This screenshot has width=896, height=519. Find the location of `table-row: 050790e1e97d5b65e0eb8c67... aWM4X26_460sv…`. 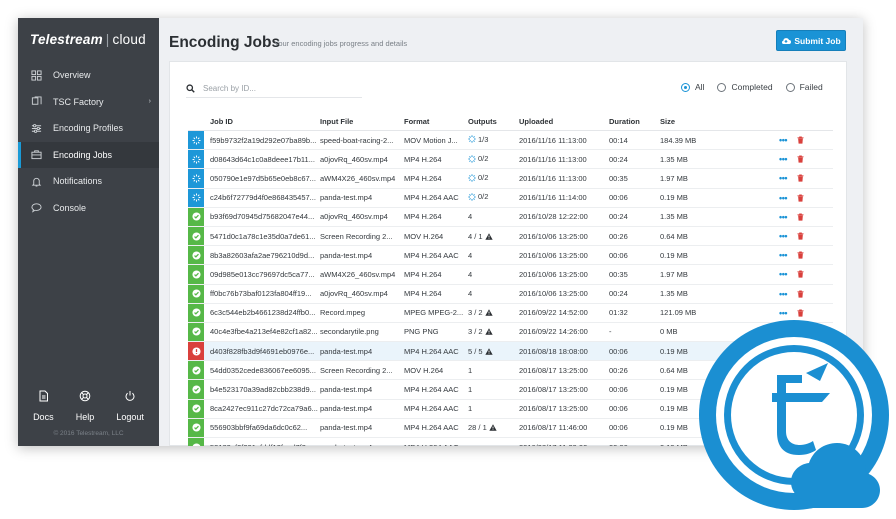

table-row: 050790e1e97d5b65e0eb8c67... aWM4X26_460sv… is located at coordinates (510, 179).